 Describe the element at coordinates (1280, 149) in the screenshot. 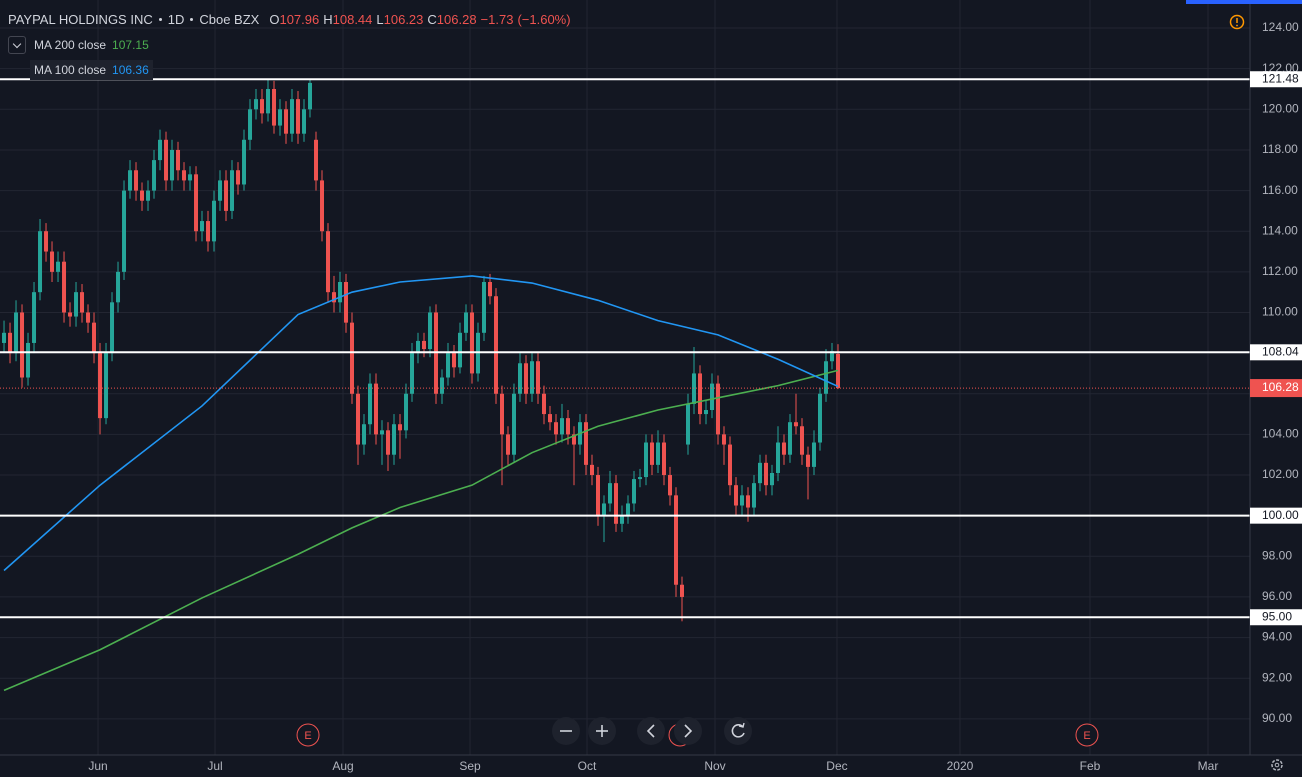

I see `y-tick-label: 118.00` at that location.